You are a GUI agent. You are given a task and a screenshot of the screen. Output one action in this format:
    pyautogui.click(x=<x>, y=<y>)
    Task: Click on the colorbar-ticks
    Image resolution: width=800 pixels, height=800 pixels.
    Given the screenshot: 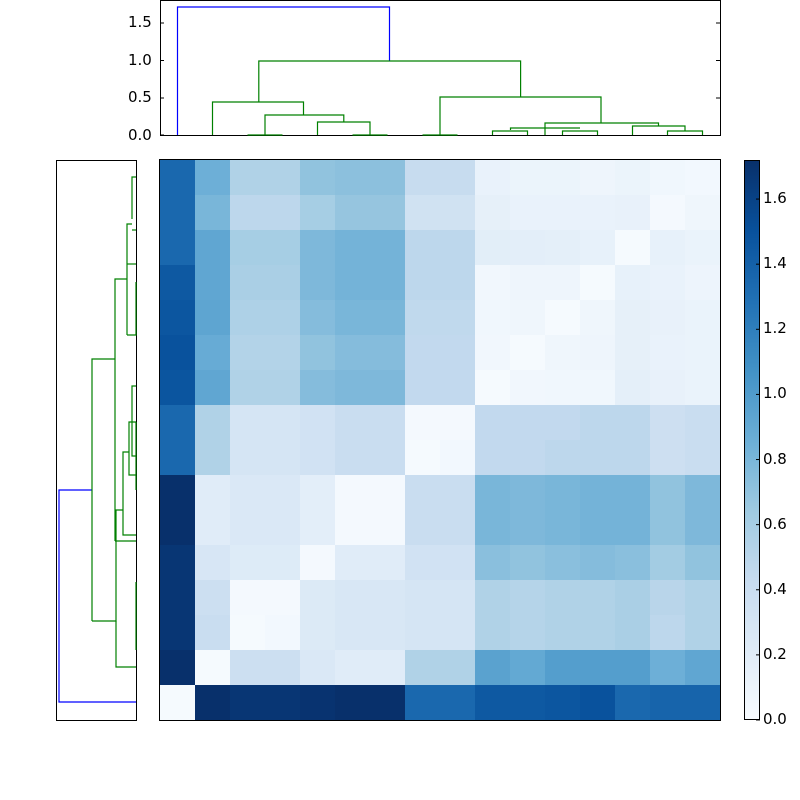 What is the action you would take?
    pyautogui.click(x=758, y=459)
    